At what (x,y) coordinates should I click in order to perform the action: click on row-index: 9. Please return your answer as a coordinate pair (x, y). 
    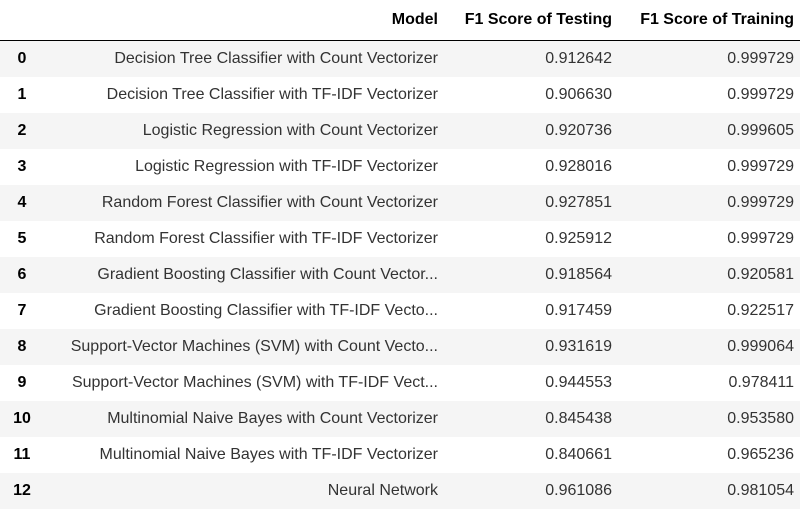
    Looking at the image, I should click on (22, 382).